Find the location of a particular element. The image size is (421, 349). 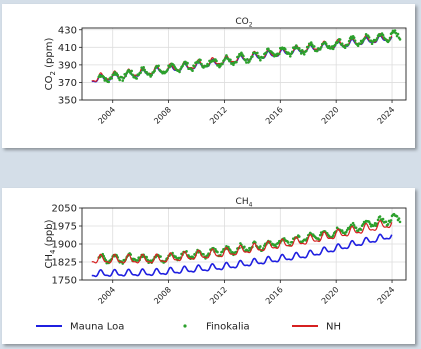

legend-item-finokalia: Finokalia is located at coordinates (216, 327).